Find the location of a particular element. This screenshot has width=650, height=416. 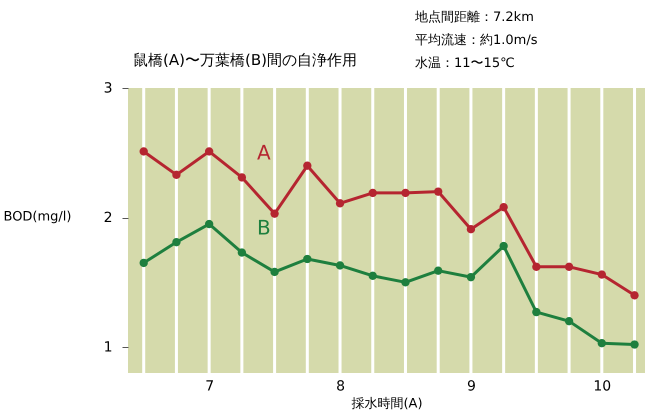

x-axis-title: 採水時間(A) is located at coordinates (387, 404).